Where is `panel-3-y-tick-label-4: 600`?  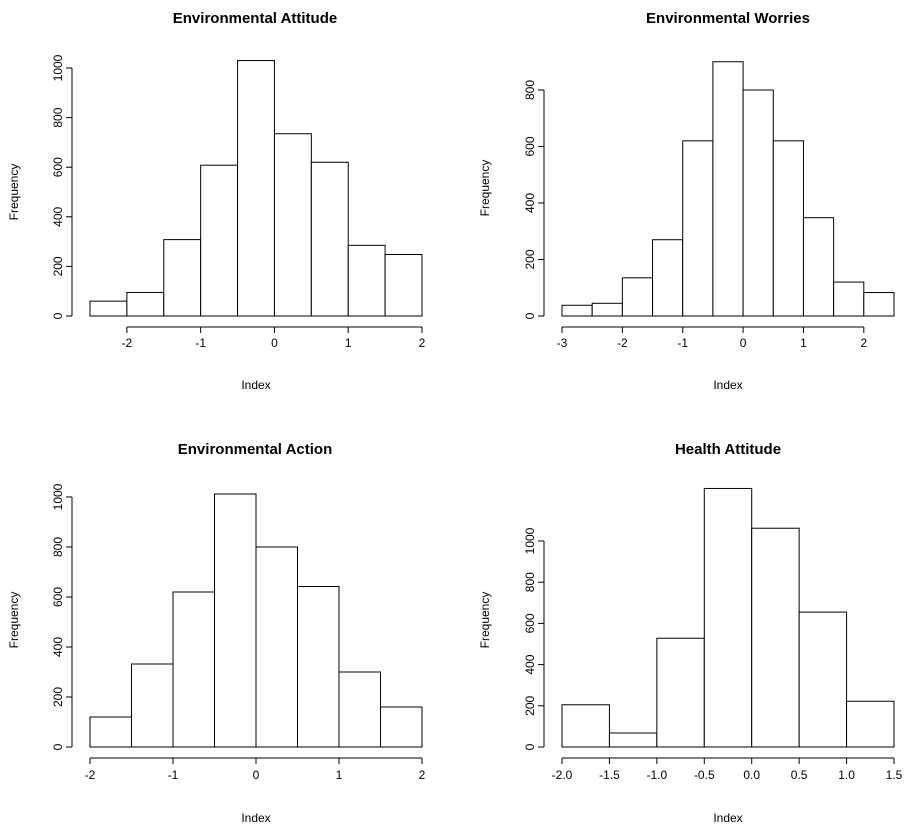
panel-3-y-tick-label-4: 600 is located at coordinates (58, 597).